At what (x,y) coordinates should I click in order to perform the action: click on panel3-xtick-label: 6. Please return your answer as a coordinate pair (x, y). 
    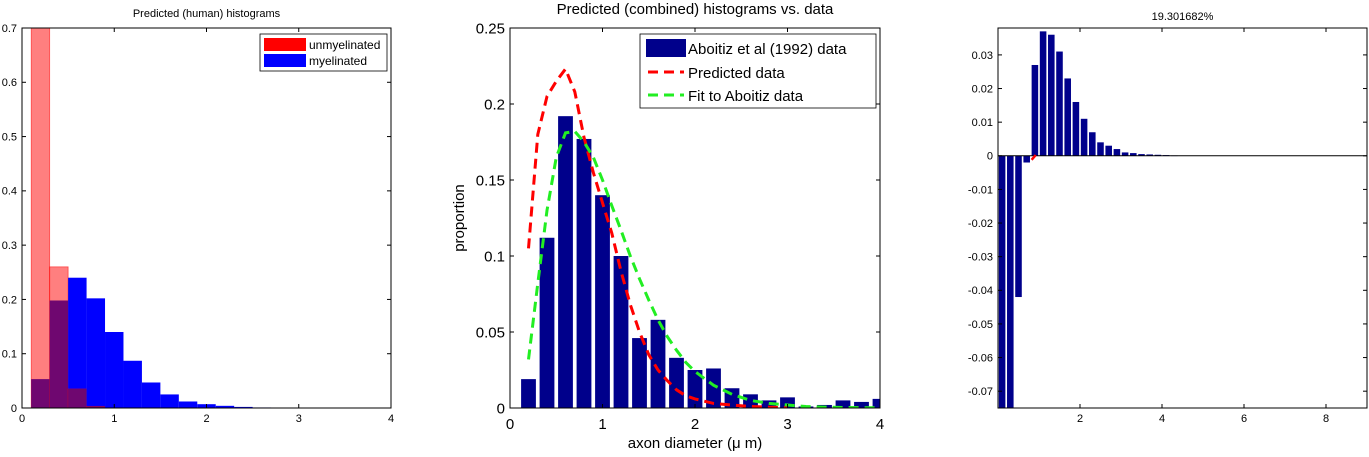
    Looking at the image, I should click on (1244, 419).